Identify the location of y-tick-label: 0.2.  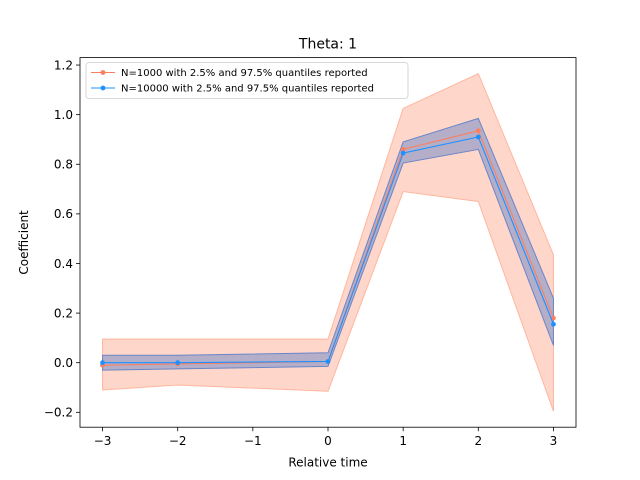
(63, 313).